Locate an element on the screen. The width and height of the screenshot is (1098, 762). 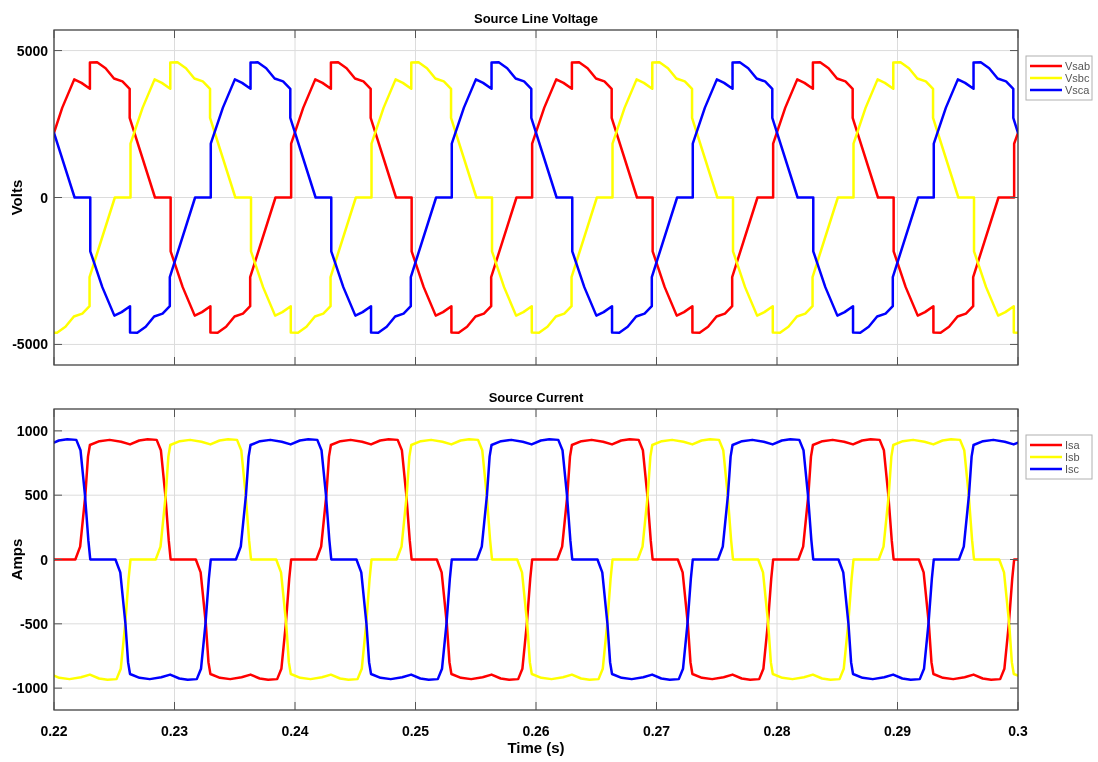
y-tick-label: 1000 is located at coordinates (32, 430).